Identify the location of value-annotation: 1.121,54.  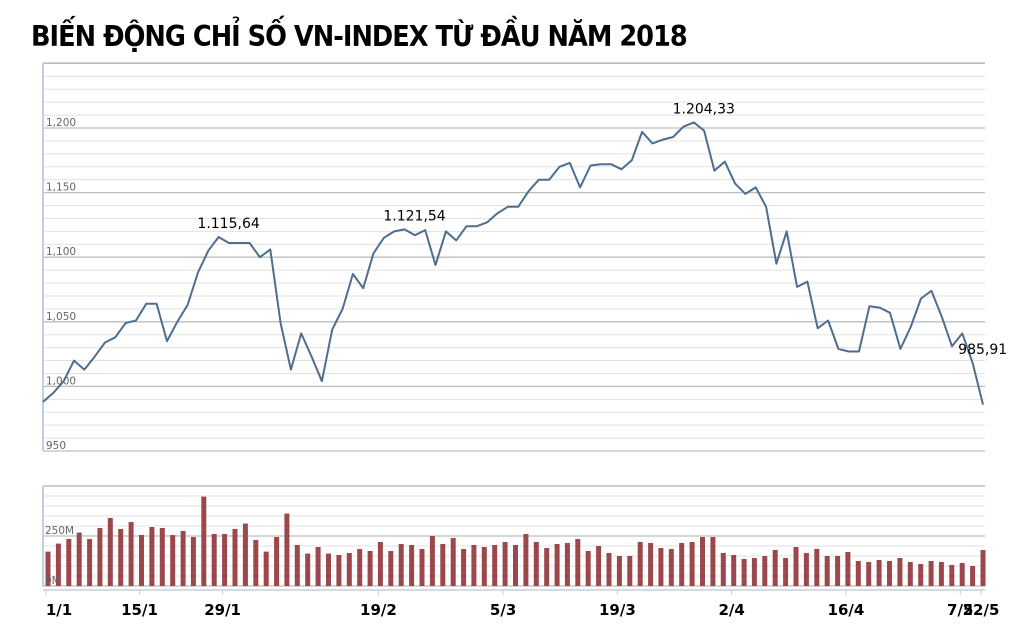
(414, 216).